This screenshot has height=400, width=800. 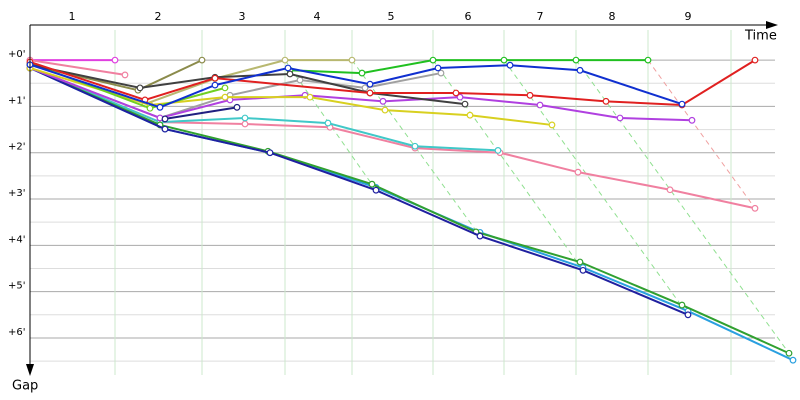 I want to click on x-tick-label: 8, so click(x=612, y=16).